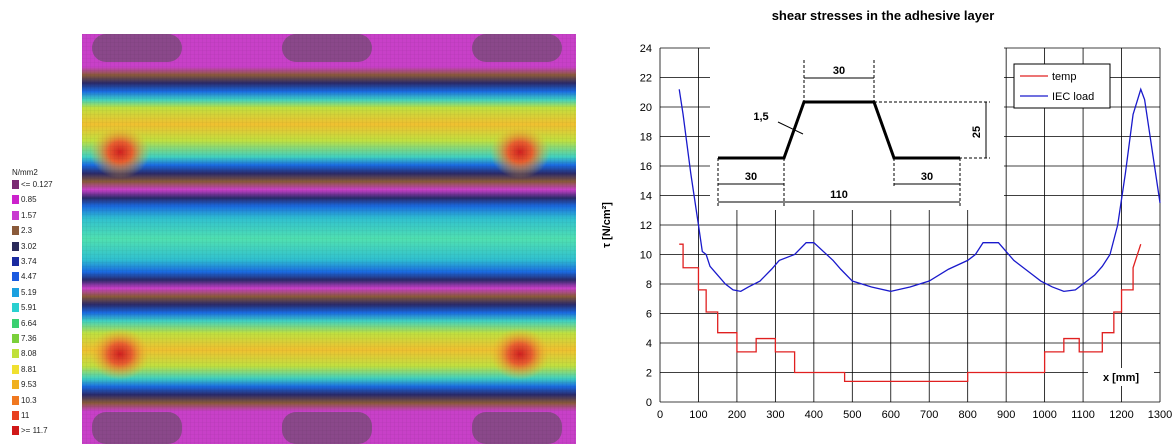 The image size is (1176, 444). I want to click on legend-entry: 11, so click(20, 416).